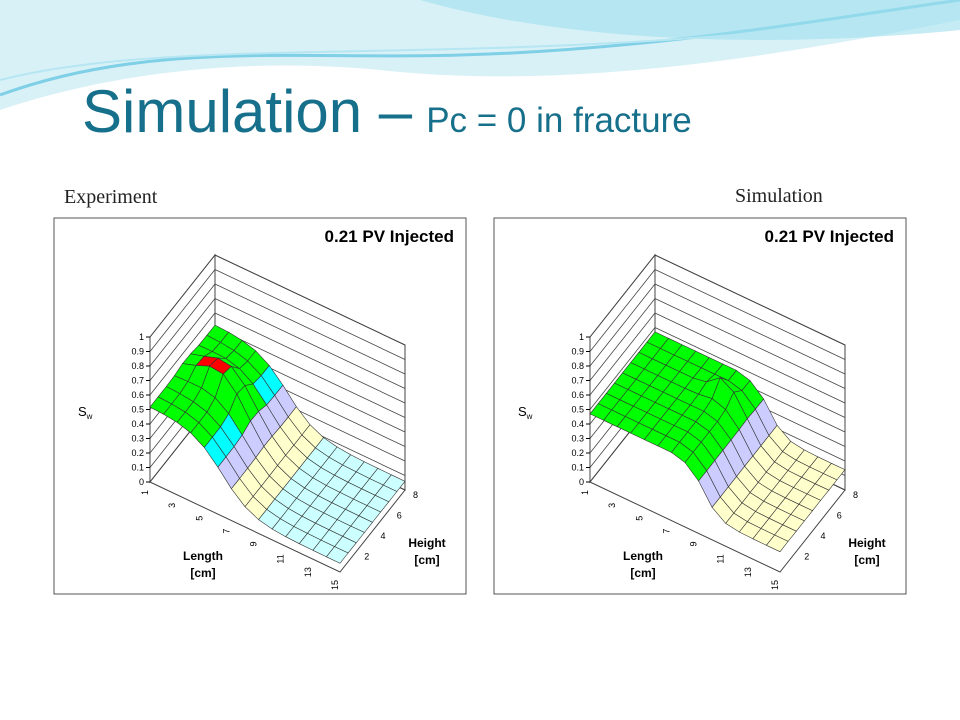 Image resolution: width=960 pixels, height=720 pixels. I want to click on header-wave, so click(690, 20).